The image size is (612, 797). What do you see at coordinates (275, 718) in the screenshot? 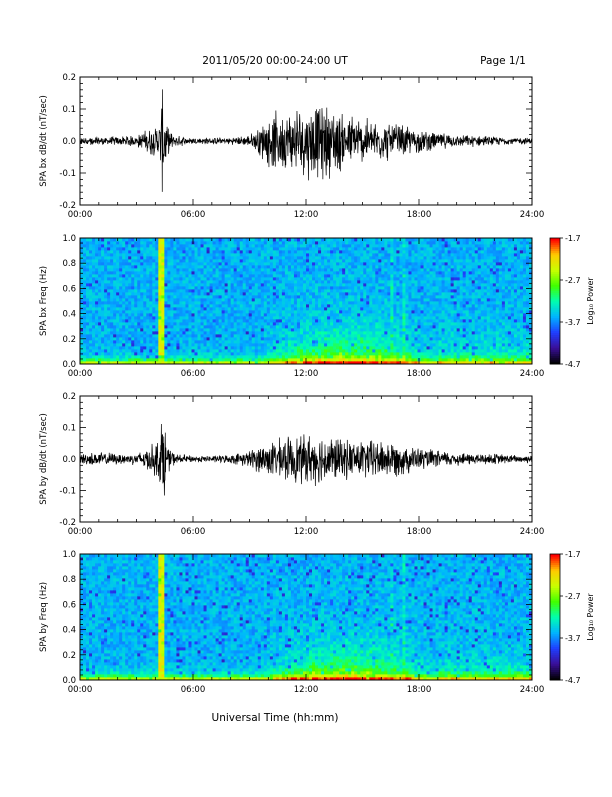
I see `x-axis-title: Universal Time (hh:mm)` at bounding box center [275, 718].